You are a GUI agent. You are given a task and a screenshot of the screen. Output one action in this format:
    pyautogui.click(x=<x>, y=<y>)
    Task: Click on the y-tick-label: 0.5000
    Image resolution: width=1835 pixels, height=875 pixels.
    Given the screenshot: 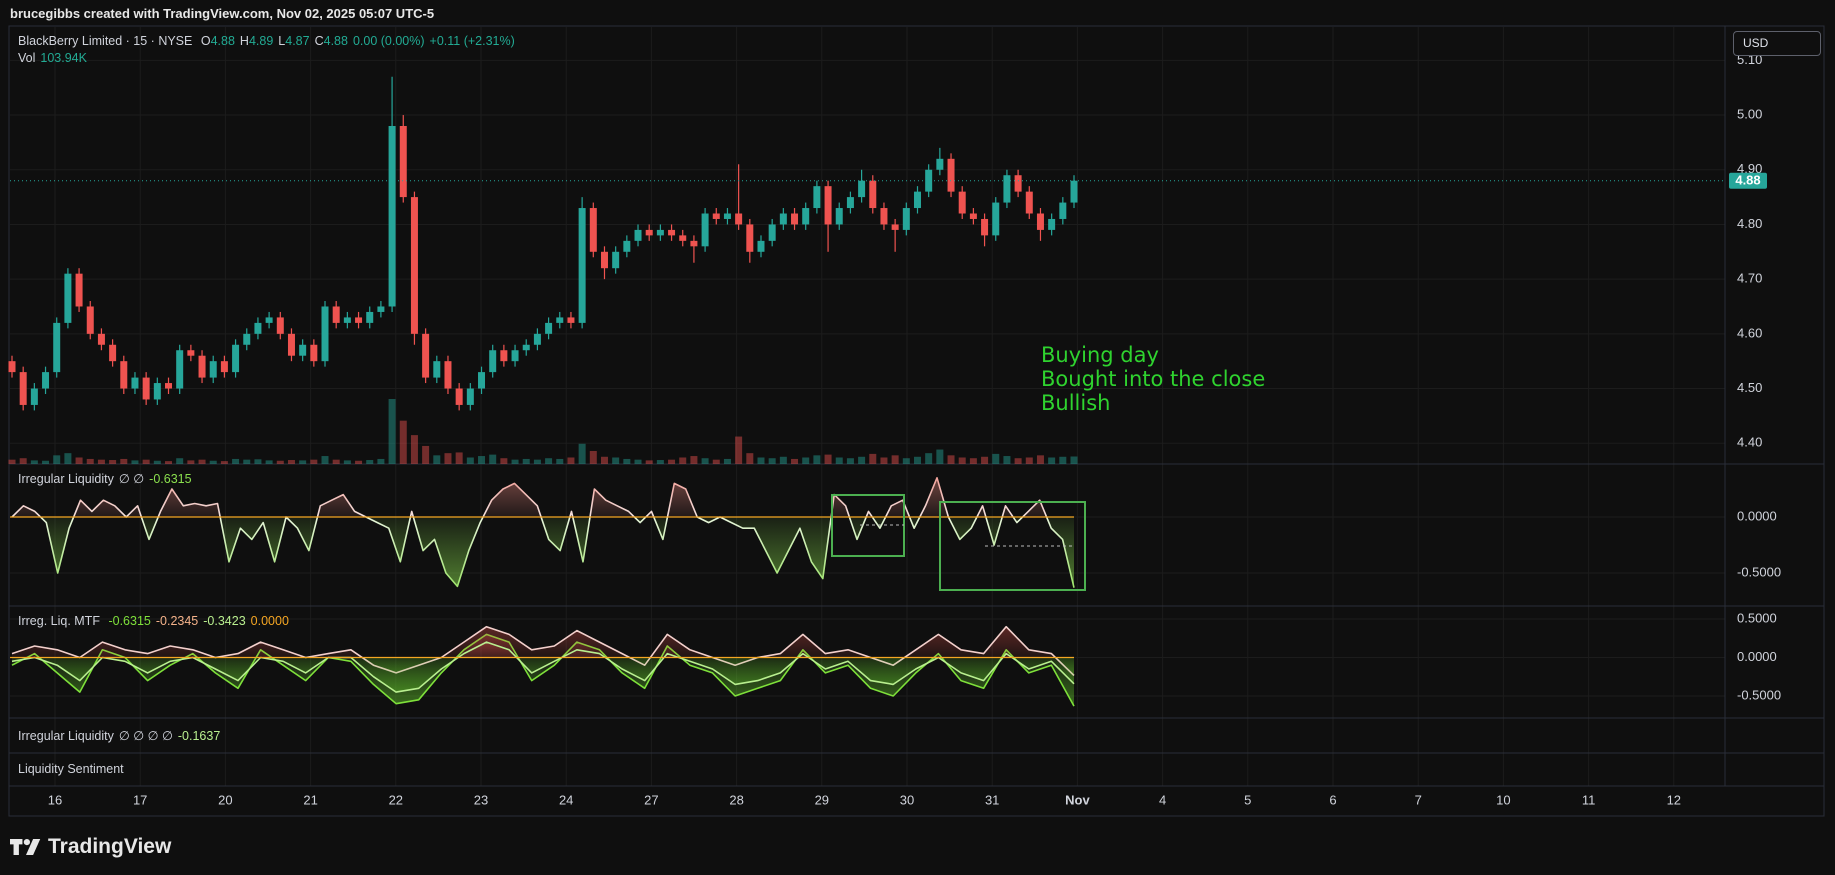 What is the action you would take?
    pyautogui.click(x=1757, y=617)
    